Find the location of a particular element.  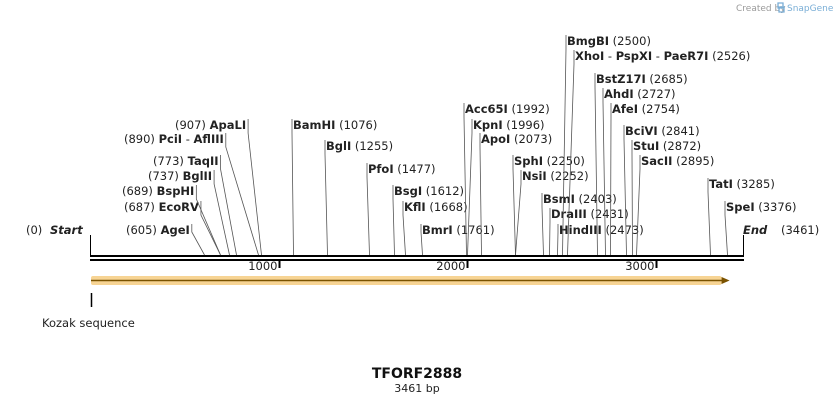

site-bsphi: (689) BspHI is located at coordinates (171, 220).